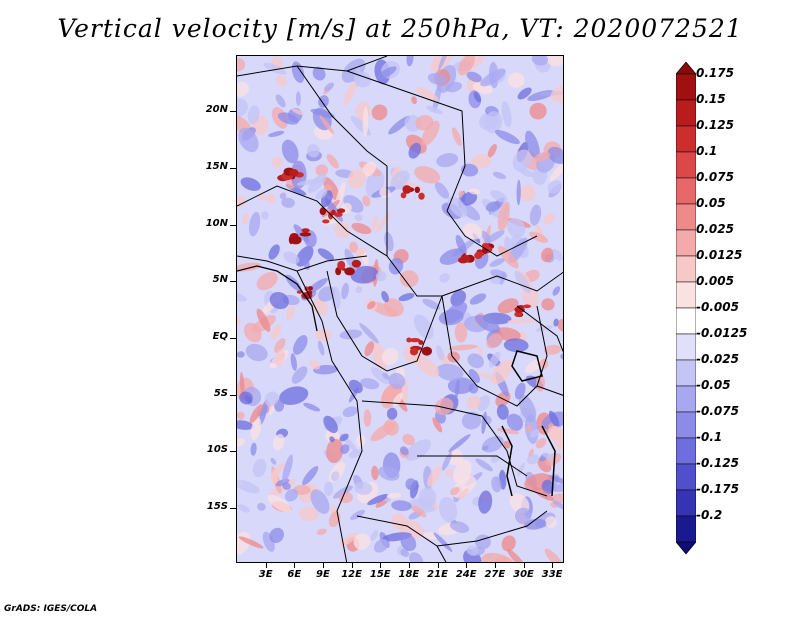 Image resolution: width=800 pixels, height=618 pixels. Describe the element at coordinates (220, 336) in the screenshot. I see `latitude-label: EQ` at that location.